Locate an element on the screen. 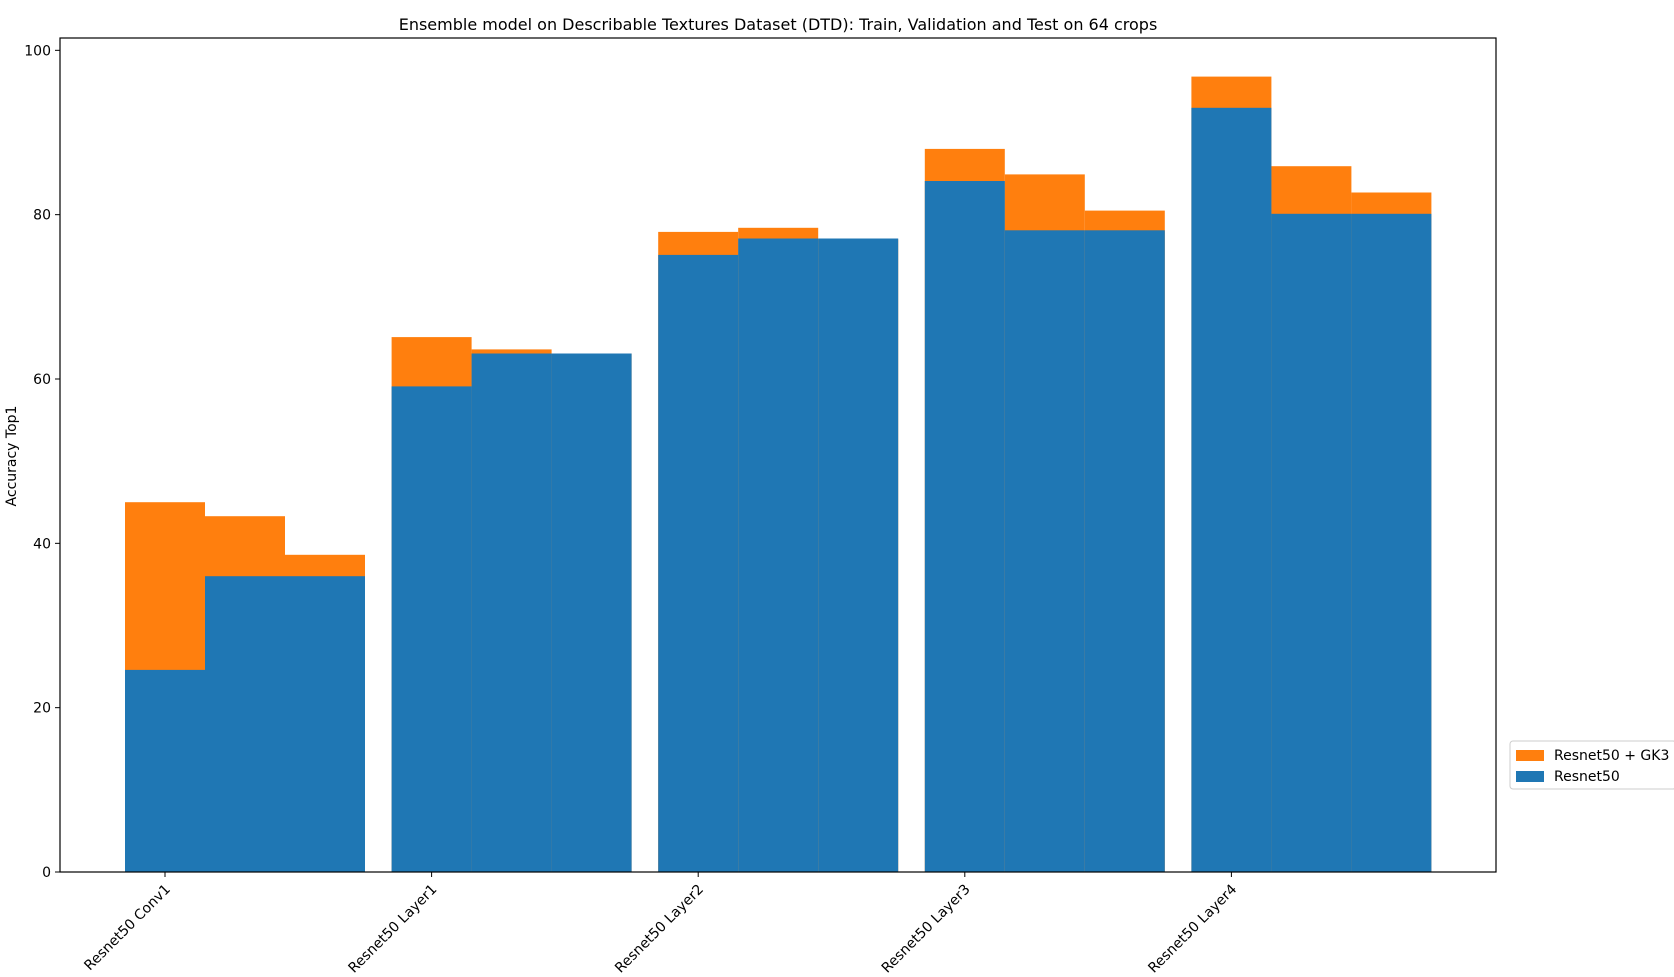  y-tick-label: 20 is located at coordinates (42, 709).